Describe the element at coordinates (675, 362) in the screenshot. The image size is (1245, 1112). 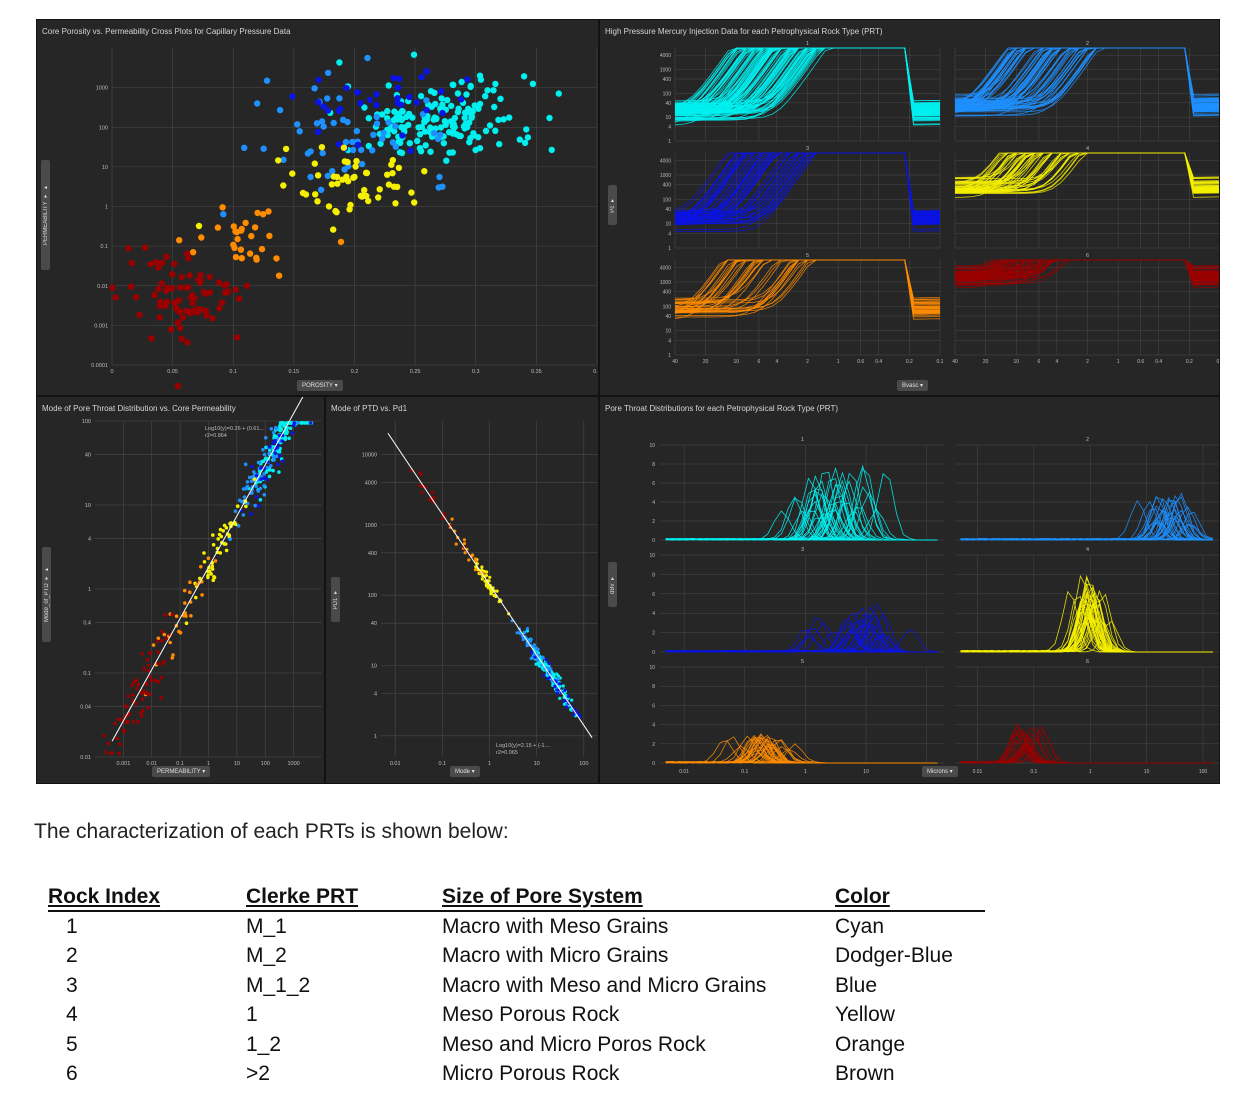
I see `x-tick-label: 40` at that location.